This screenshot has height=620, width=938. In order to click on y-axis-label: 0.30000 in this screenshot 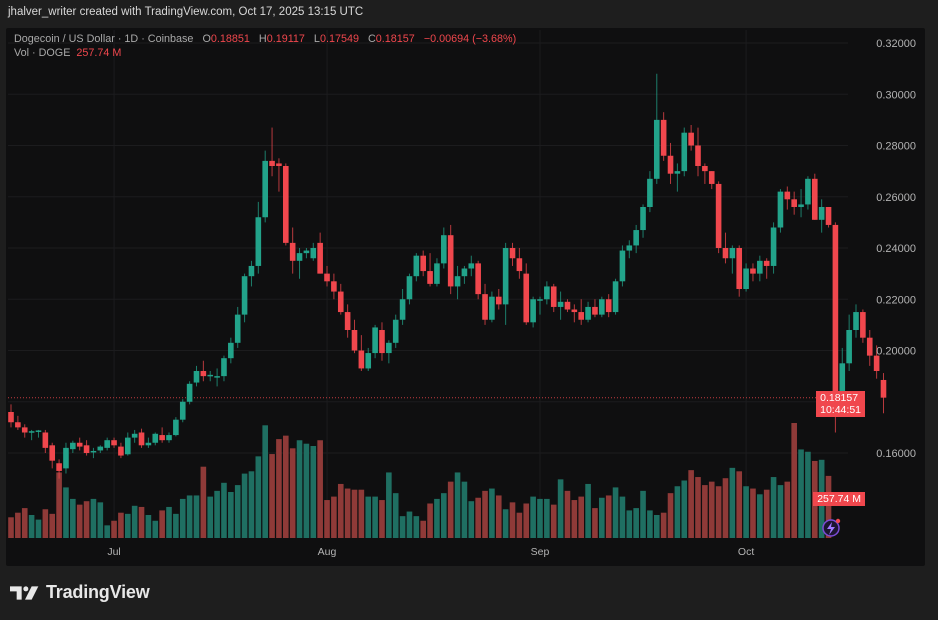, I will do `click(896, 95)`.